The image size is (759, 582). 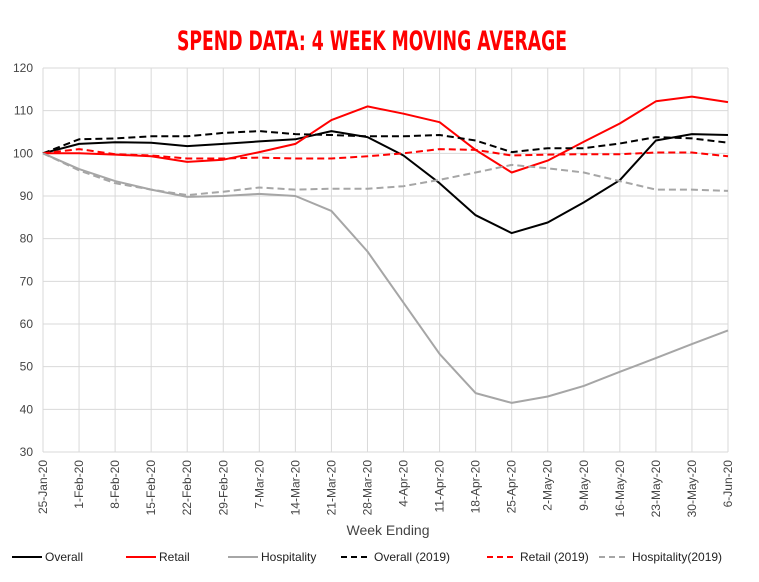 What do you see at coordinates (43, 487) in the screenshot?
I see `x-tick-label: 25-Jan-20` at bounding box center [43, 487].